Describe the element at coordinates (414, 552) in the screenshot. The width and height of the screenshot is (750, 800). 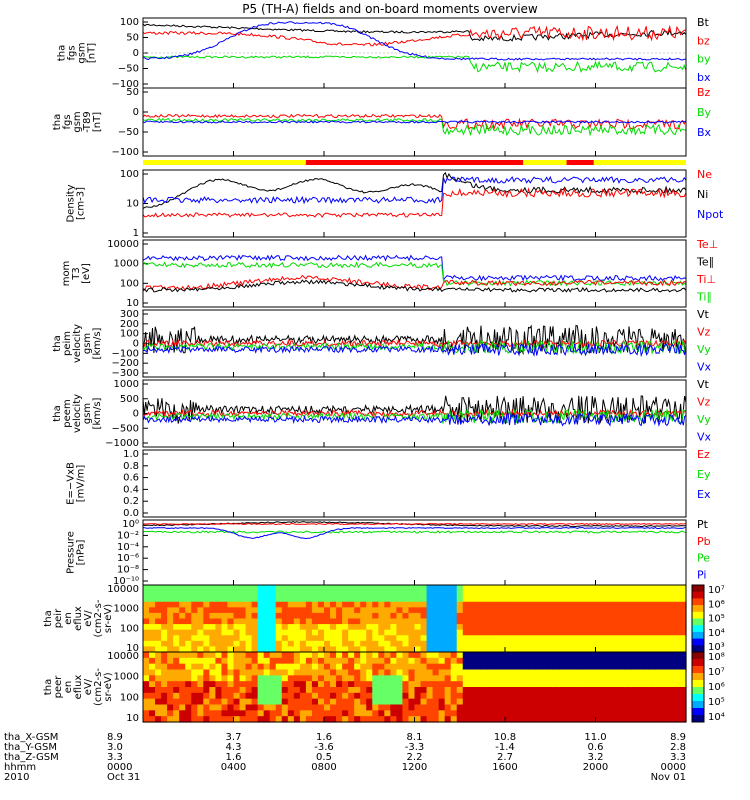
I see `panel-frame` at that location.